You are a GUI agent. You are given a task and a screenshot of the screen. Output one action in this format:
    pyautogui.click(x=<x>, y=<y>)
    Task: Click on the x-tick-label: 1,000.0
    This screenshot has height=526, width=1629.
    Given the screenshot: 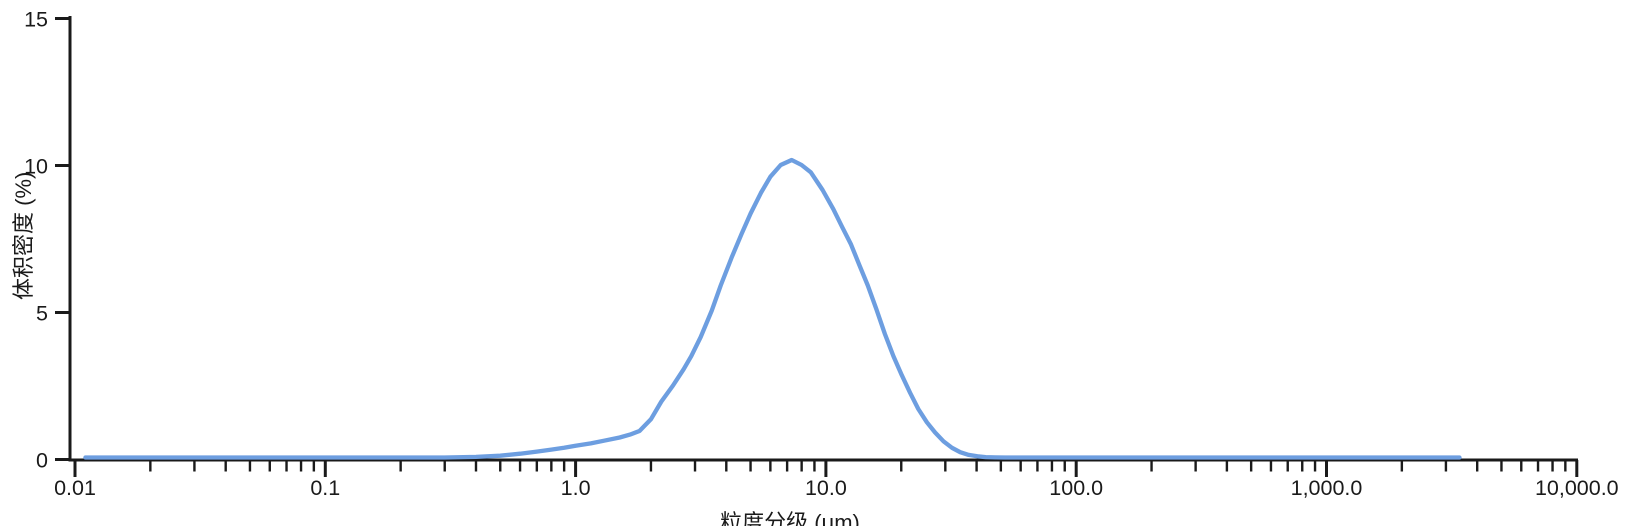 What is the action you would take?
    pyautogui.click(x=1327, y=488)
    